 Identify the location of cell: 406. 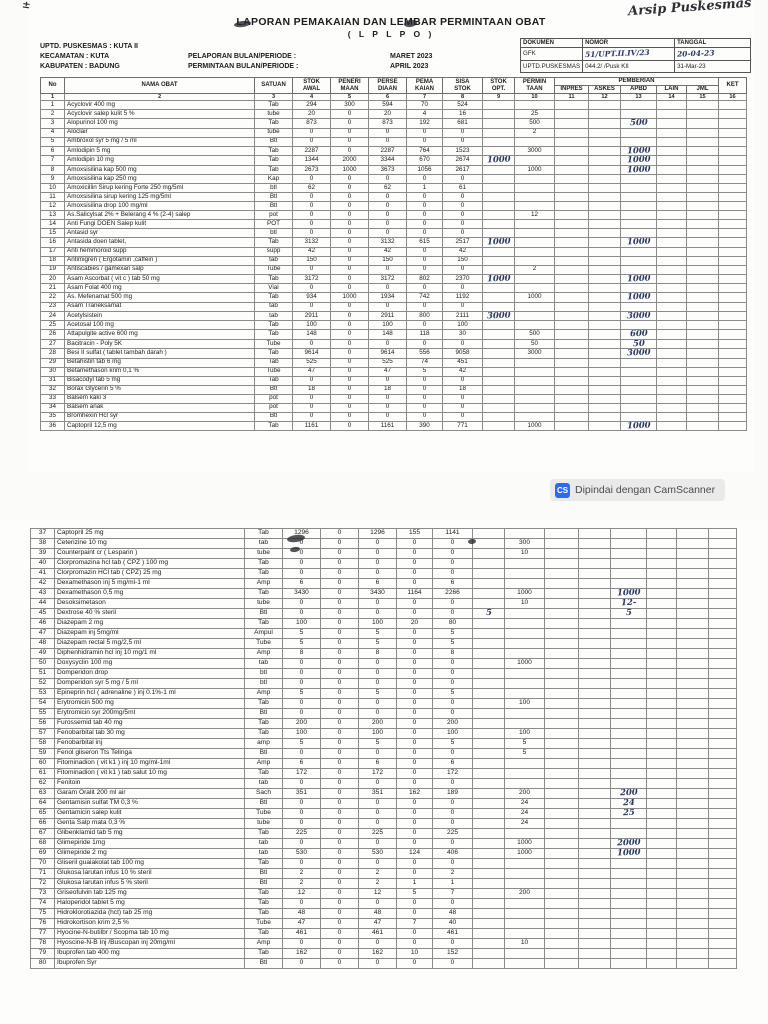
(452, 853).